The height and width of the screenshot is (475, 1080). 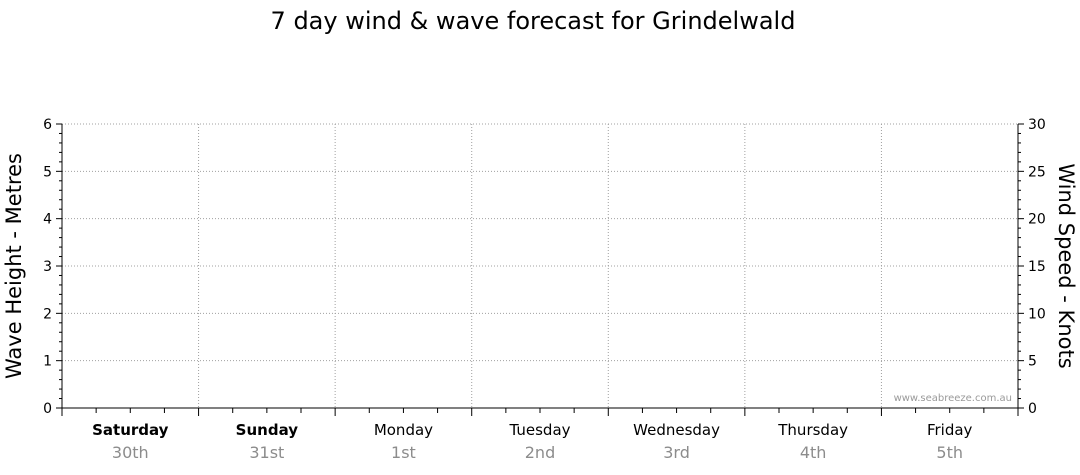 I want to click on watermark: www.seabreeze.com.au, so click(x=953, y=398).